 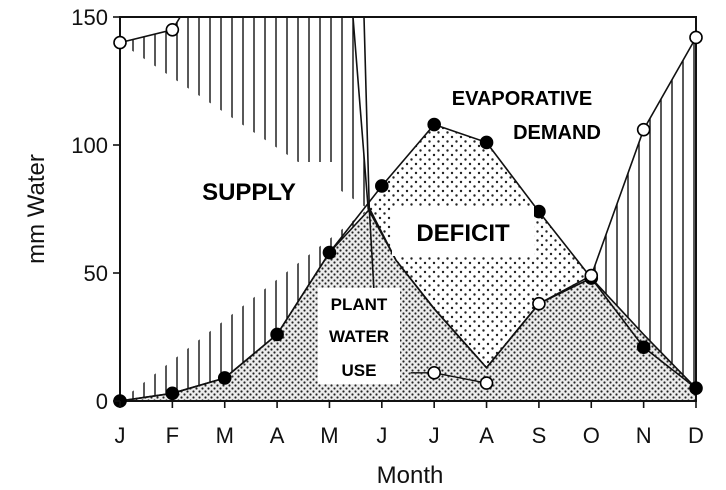 What do you see at coordinates (463, 233) in the screenshot?
I see `deficit-label: DEFICIT` at bounding box center [463, 233].